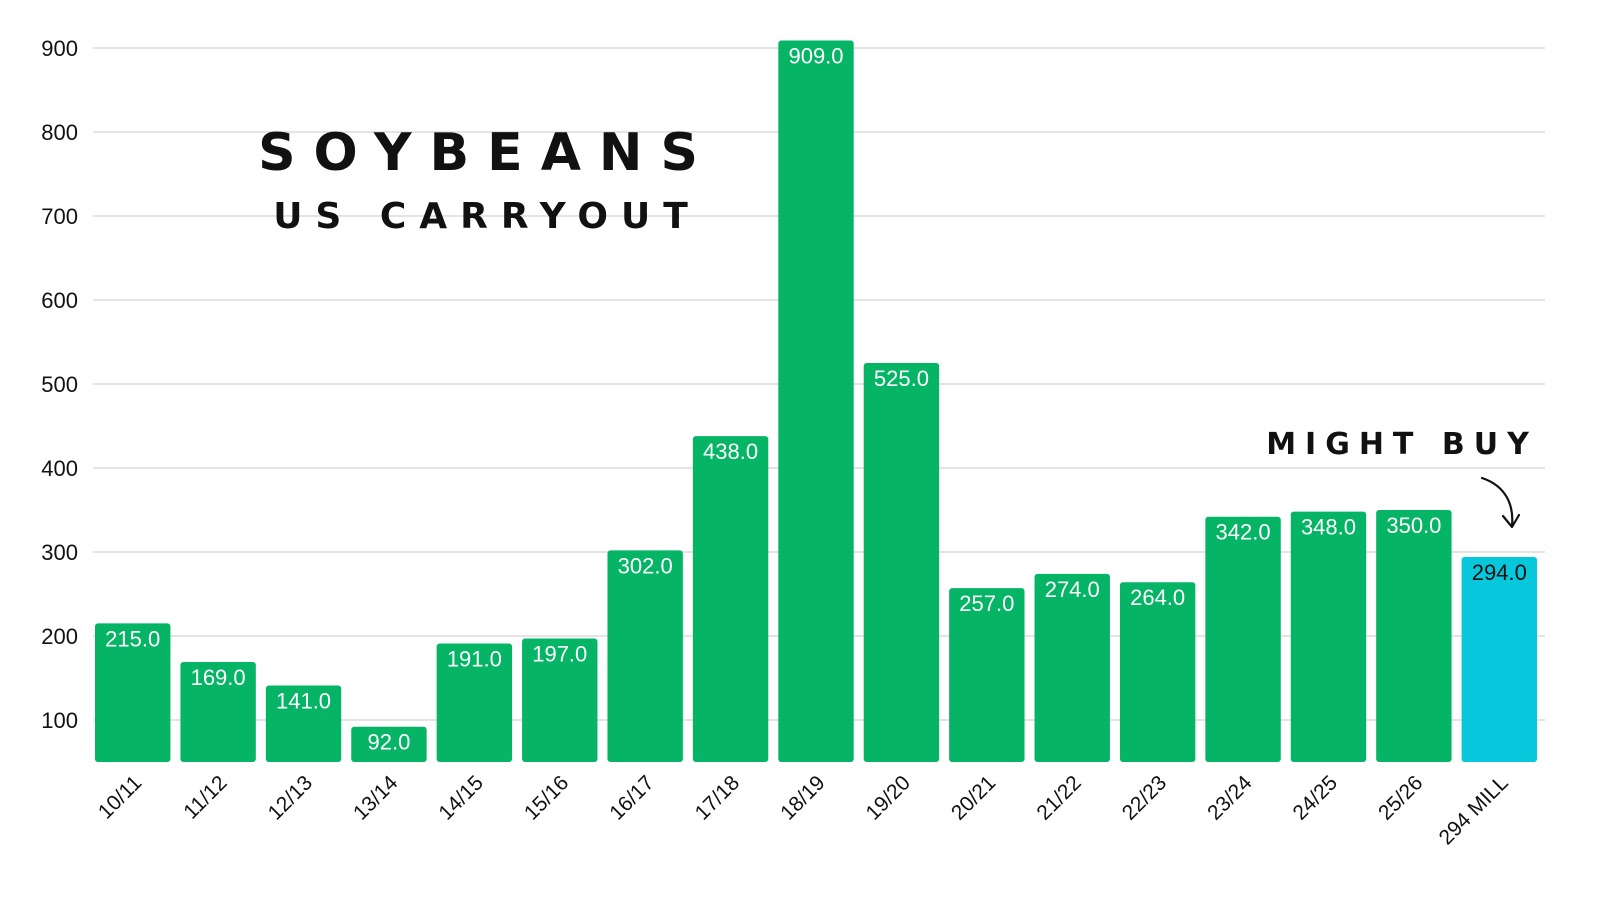 This screenshot has height=900, width=1600. I want to click on data-label: 350.0, so click(1413, 525).